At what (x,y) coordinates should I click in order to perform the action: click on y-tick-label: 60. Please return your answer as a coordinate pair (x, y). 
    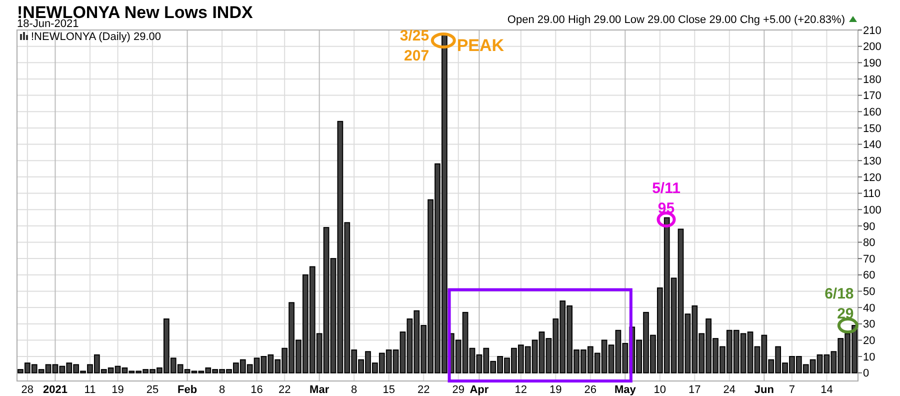
    Looking at the image, I should click on (869, 276).